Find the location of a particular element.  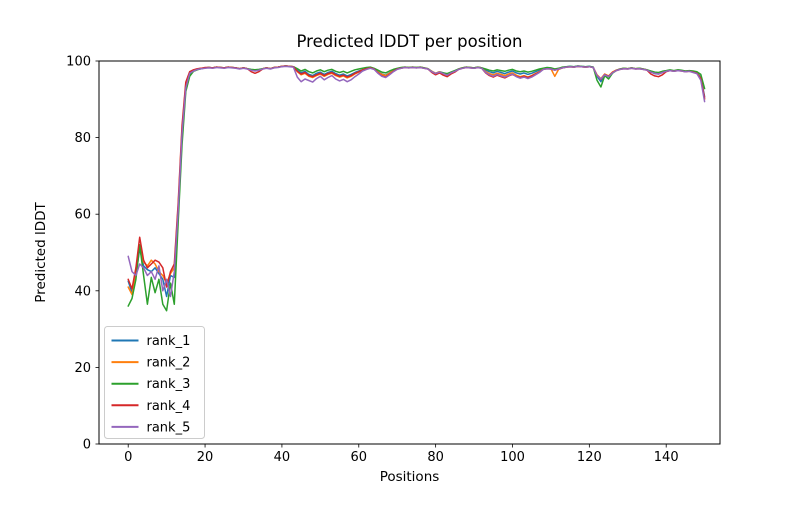

legend: rank_1 rank_2 rank_3 rank_4 rank_5 is located at coordinates (154, 382).